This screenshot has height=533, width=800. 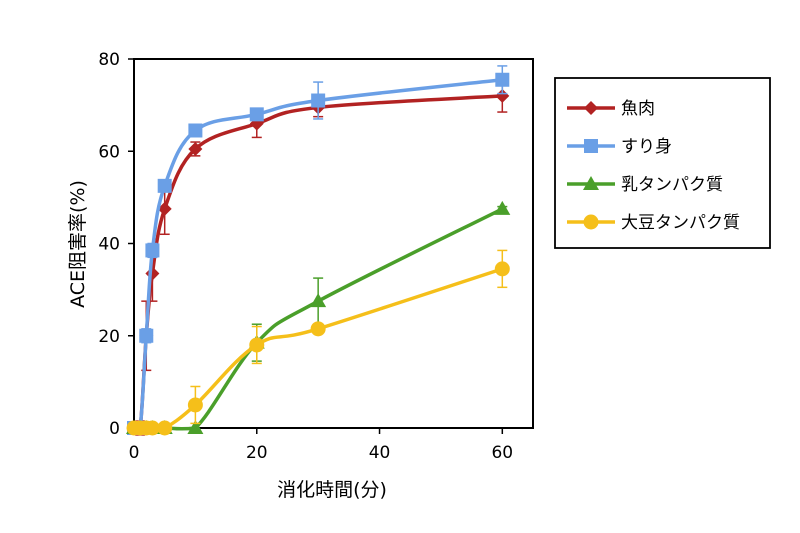 What do you see at coordinates (109, 152) in the screenshot?
I see `y-tick-label: 60` at bounding box center [109, 152].